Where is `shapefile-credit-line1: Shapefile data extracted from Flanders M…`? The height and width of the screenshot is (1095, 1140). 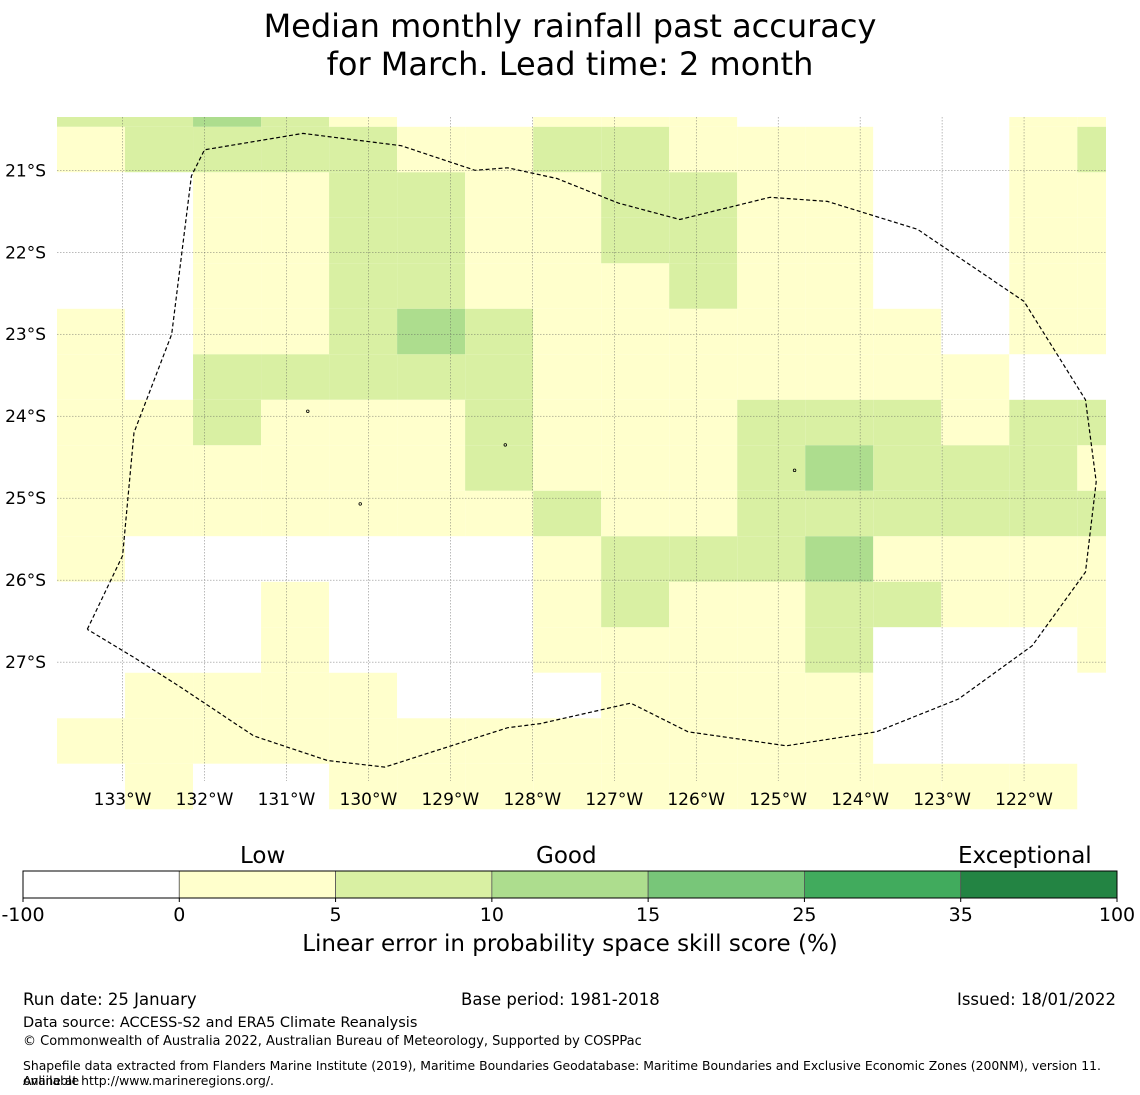 shapefile-credit-line1: Shapefile data extracted from Flanders M… is located at coordinates (562, 1073).